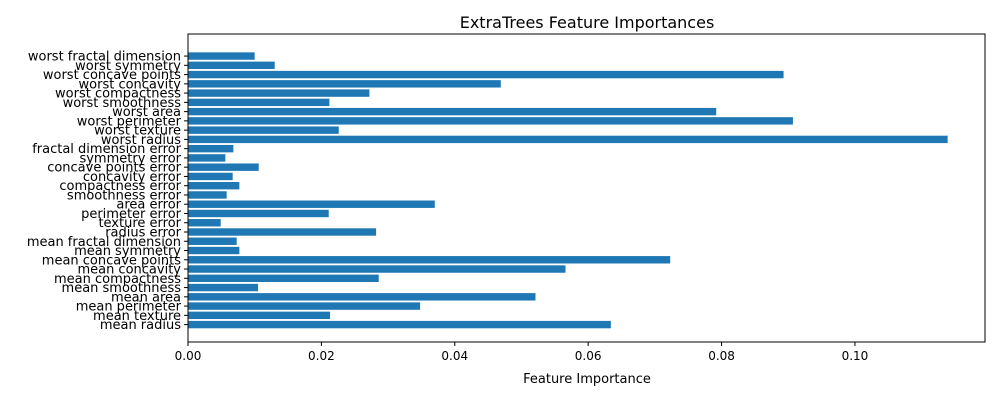 Image resolution: width=1000 pixels, height=400 pixels. I want to click on y-tick-label: mean concavity, so click(129, 270).